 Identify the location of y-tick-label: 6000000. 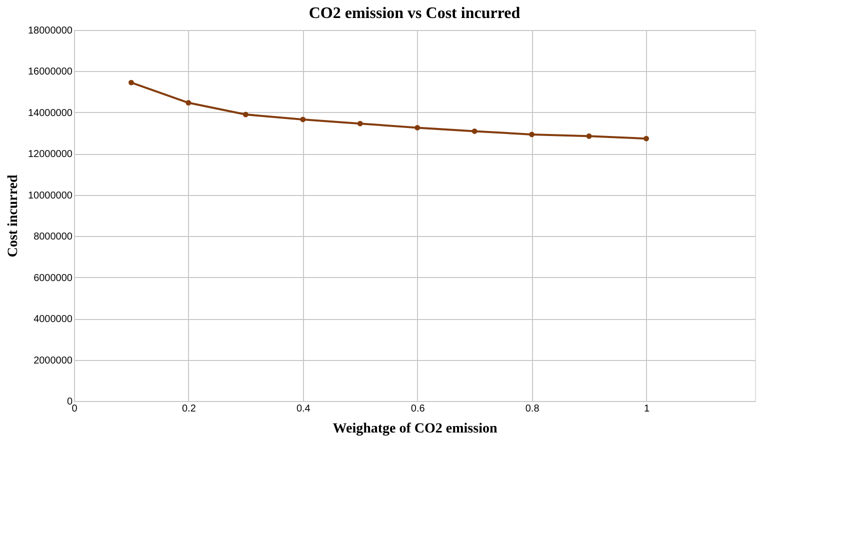
(53, 278).